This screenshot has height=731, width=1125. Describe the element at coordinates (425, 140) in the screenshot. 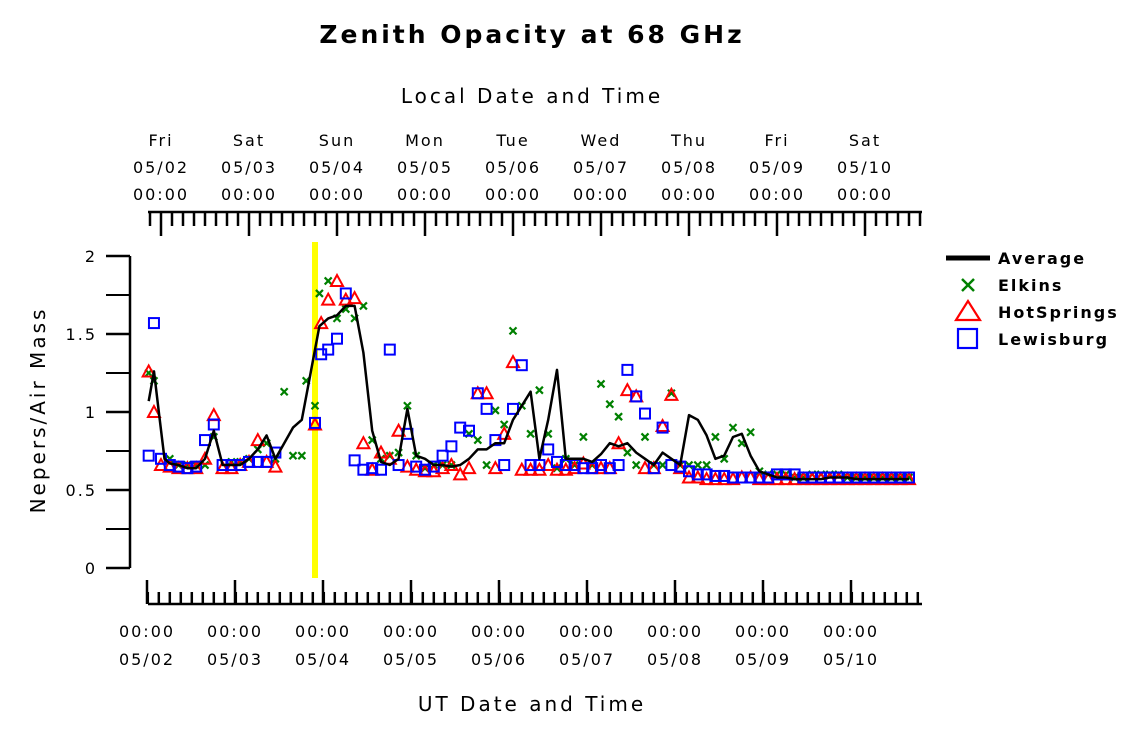

I see `top-tick-day: Mon` at that location.